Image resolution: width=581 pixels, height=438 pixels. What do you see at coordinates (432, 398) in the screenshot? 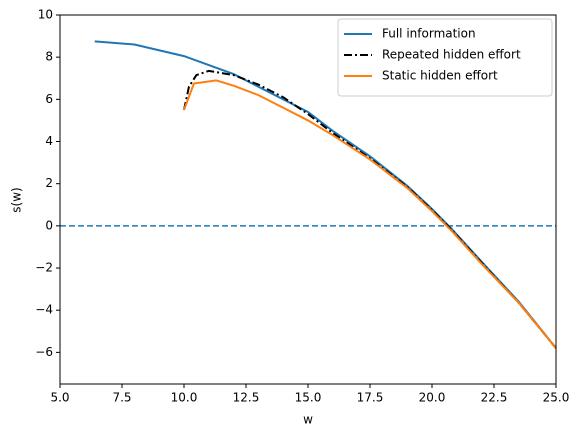
I see `x-tick-label: 20.0` at bounding box center [432, 398].